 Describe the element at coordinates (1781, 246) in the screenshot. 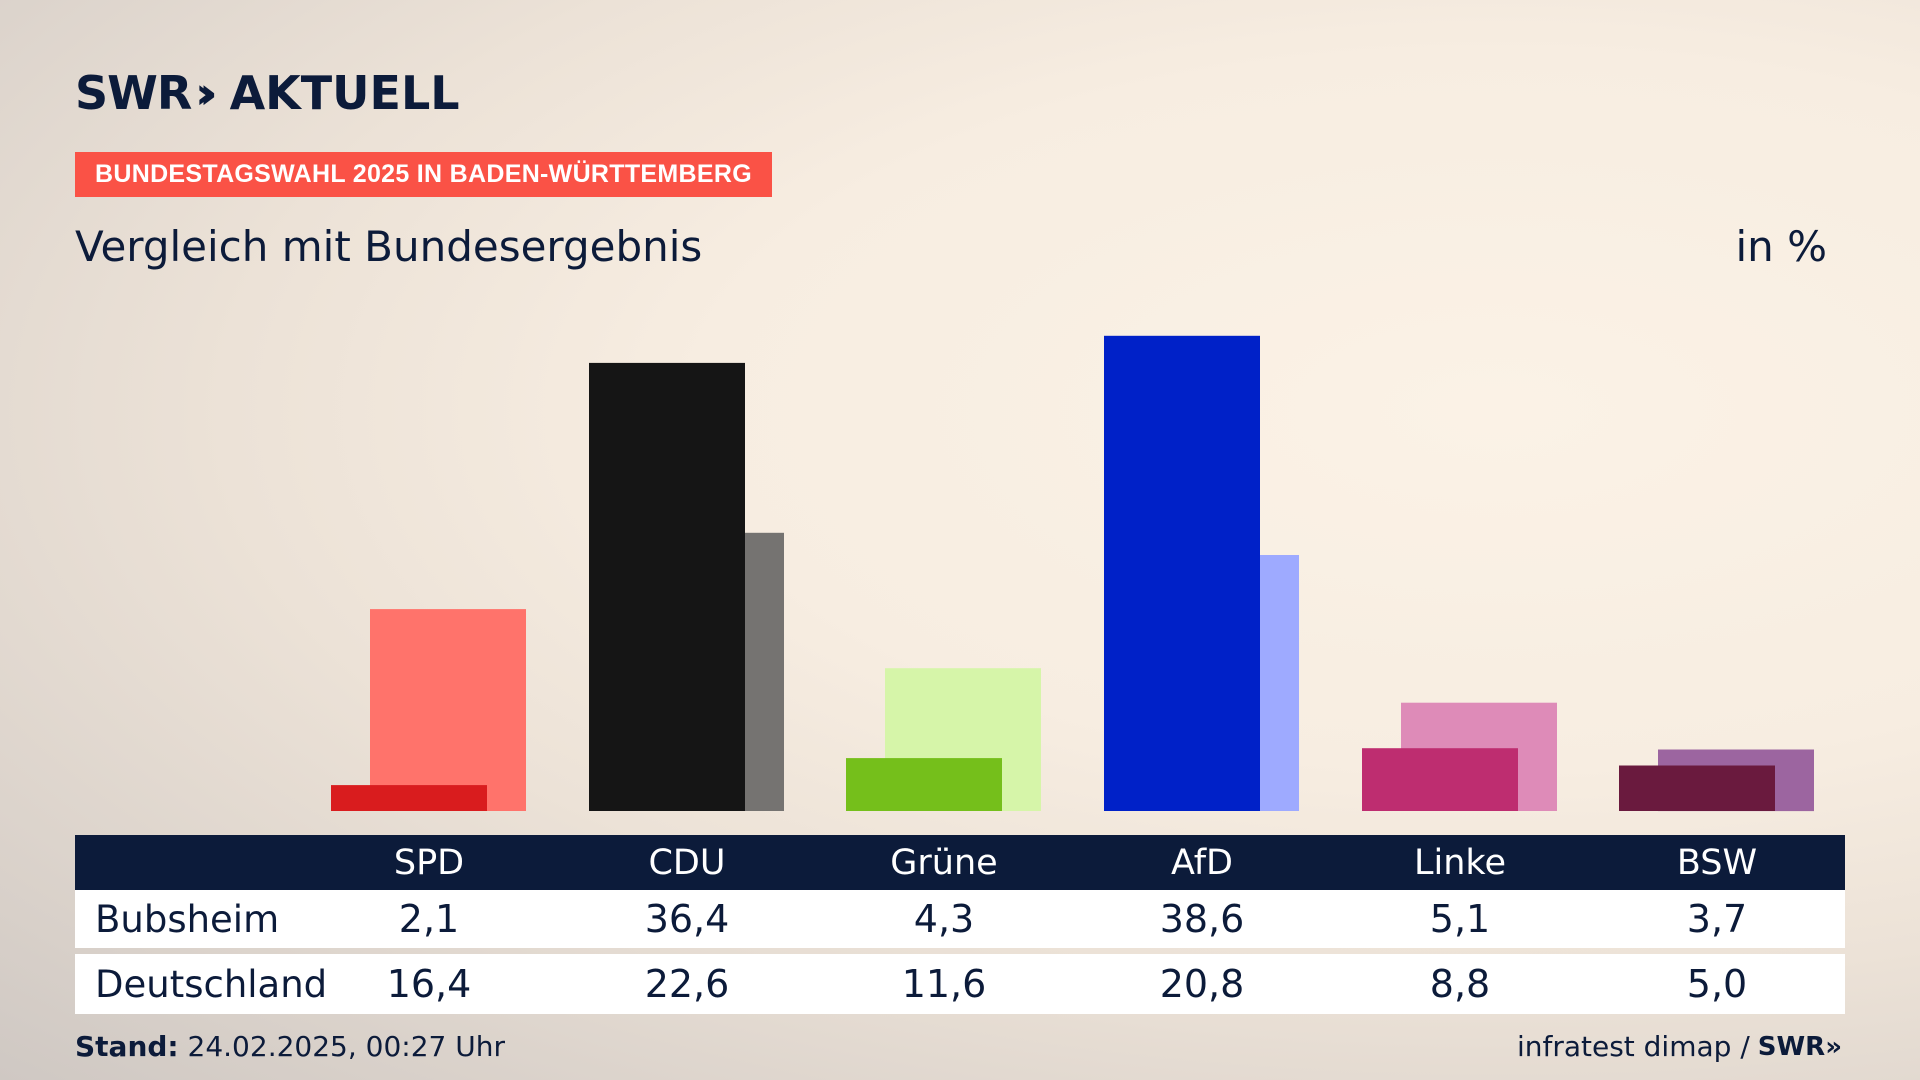

I see `unit-label: in %` at that location.